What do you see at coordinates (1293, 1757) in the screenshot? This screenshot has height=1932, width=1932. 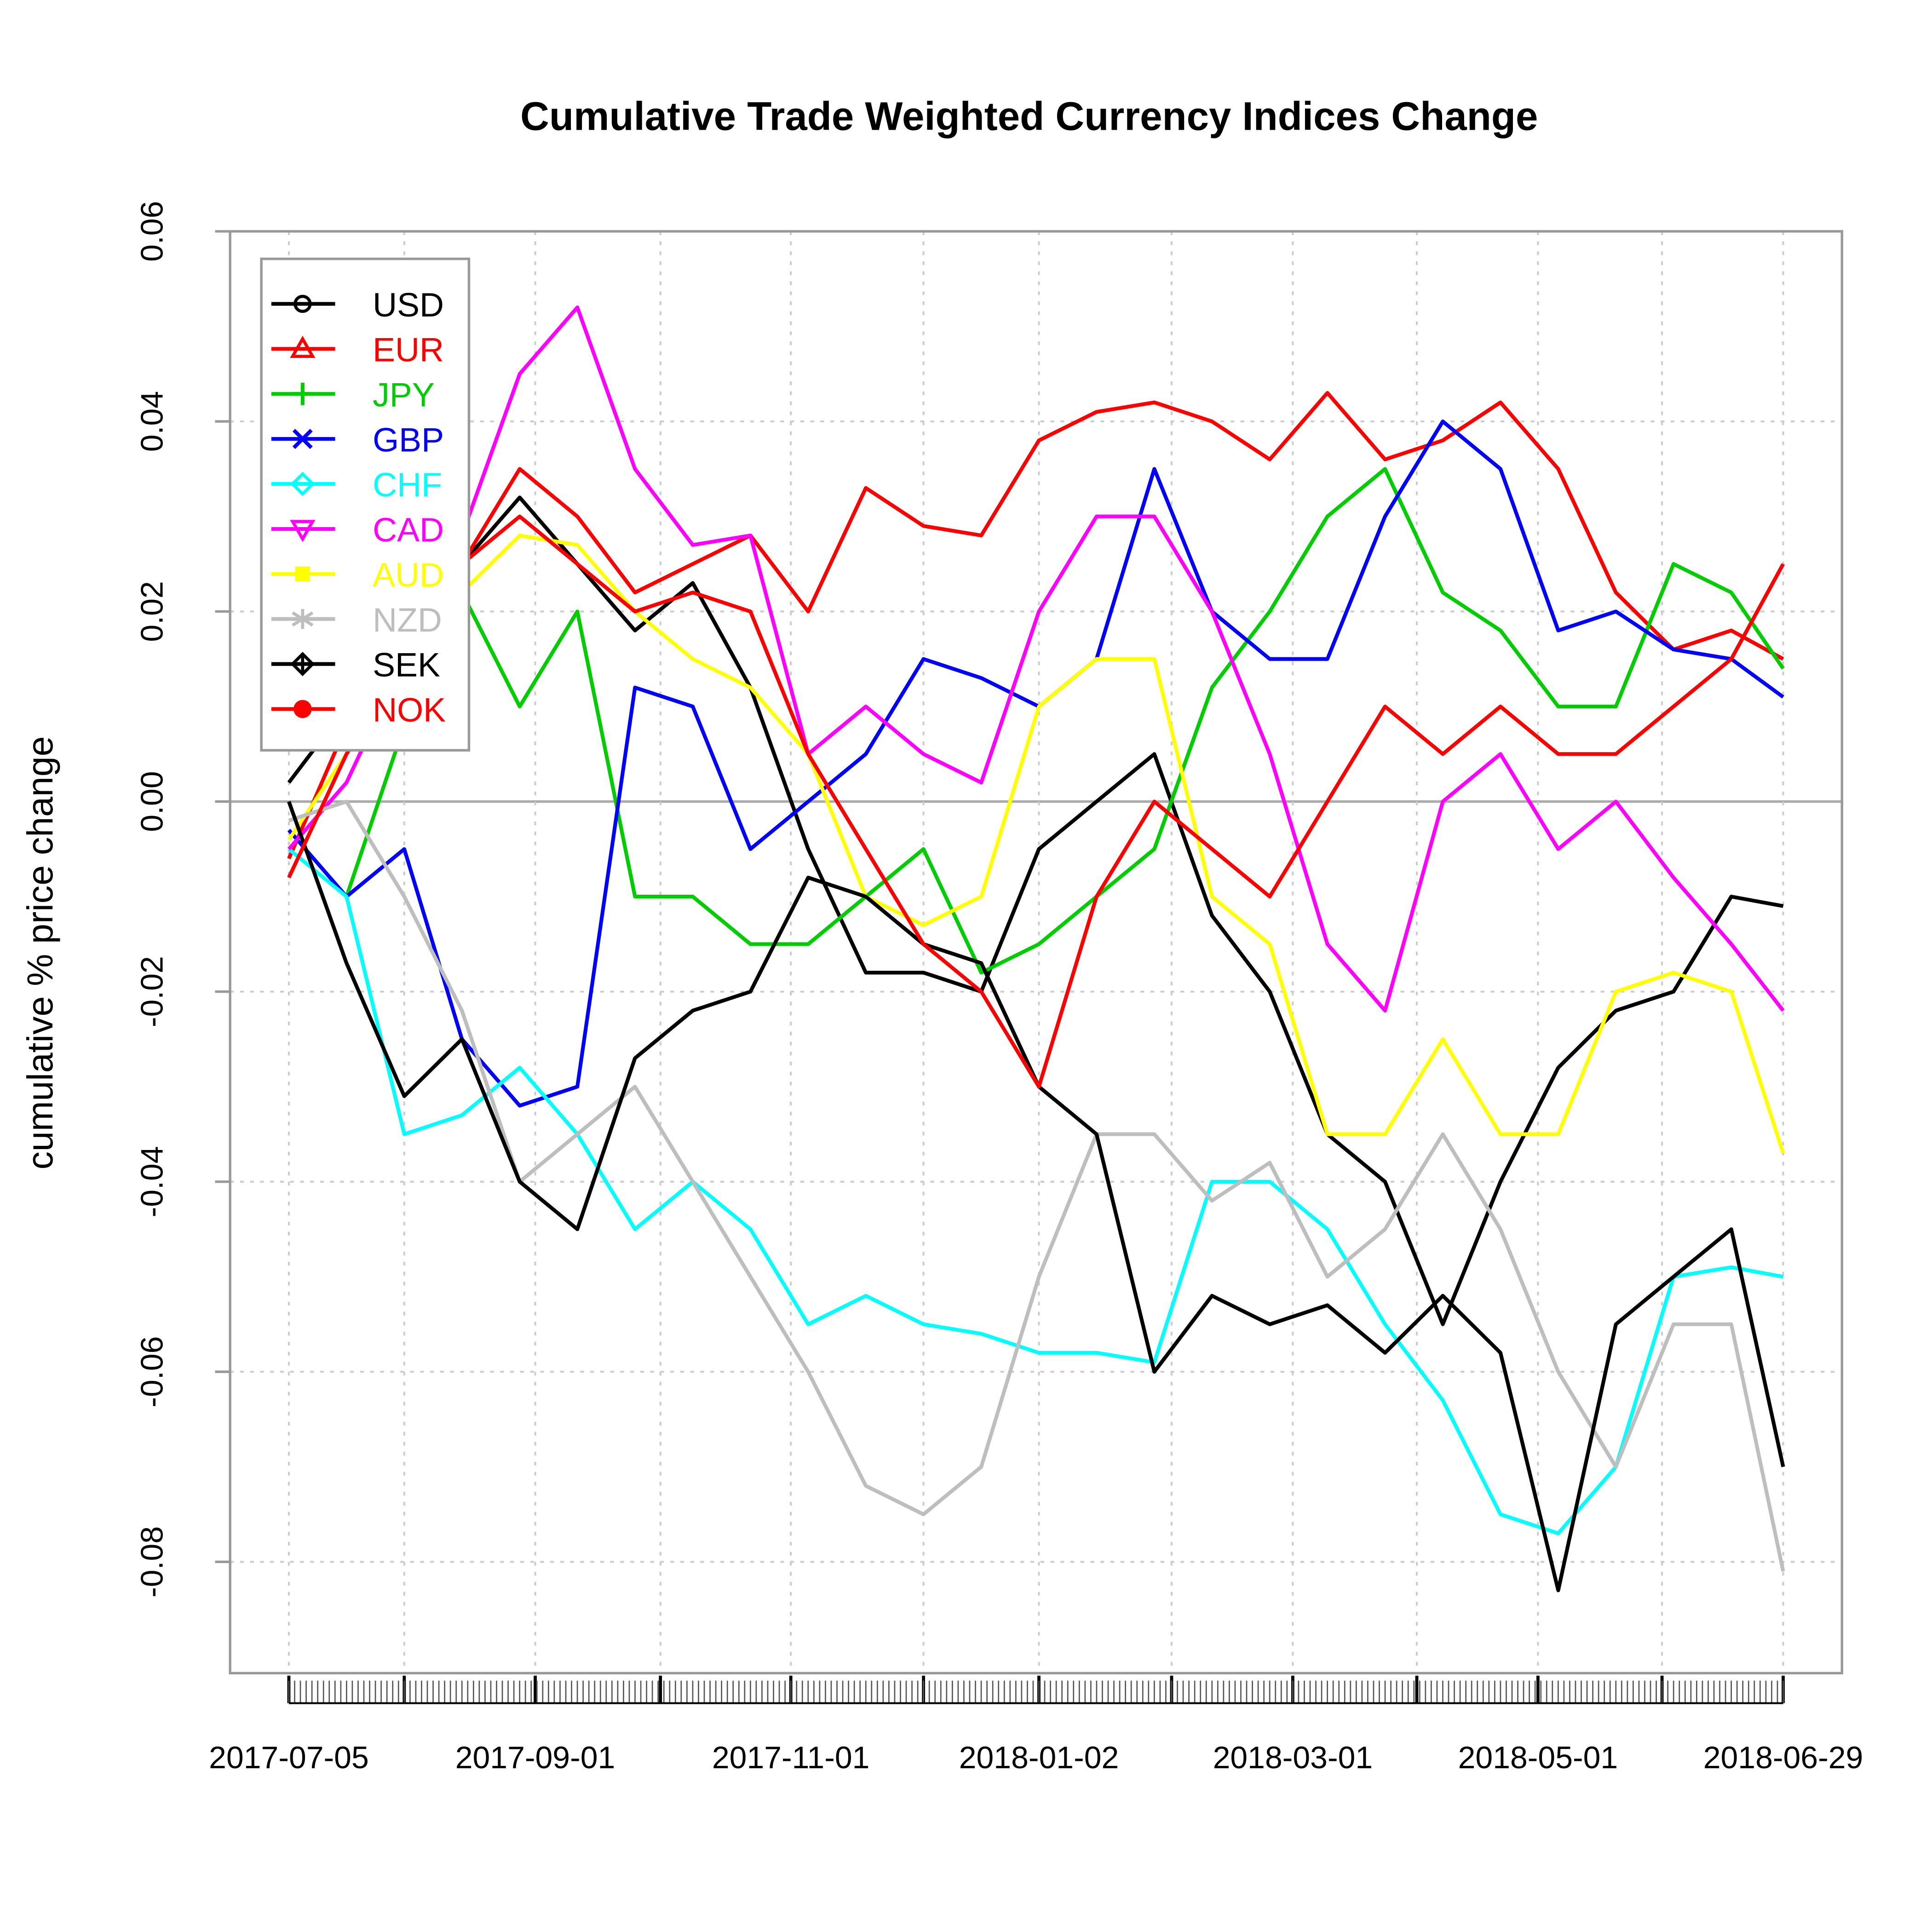 I see `x-tick-label: 2018-03-01` at bounding box center [1293, 1757].